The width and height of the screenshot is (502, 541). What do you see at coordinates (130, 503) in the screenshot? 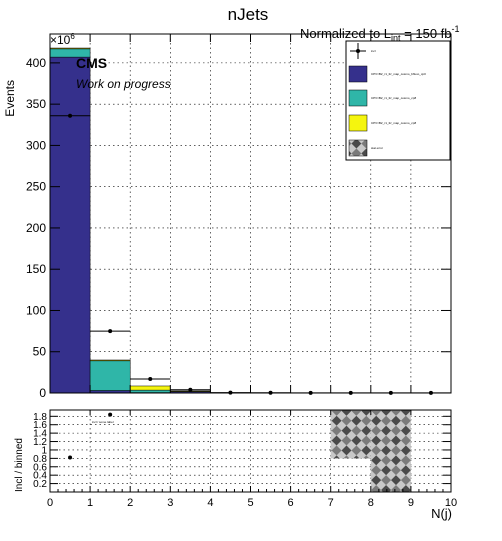
I see `ratio-x-tick-label: 2` at bounding box center [130, 503].